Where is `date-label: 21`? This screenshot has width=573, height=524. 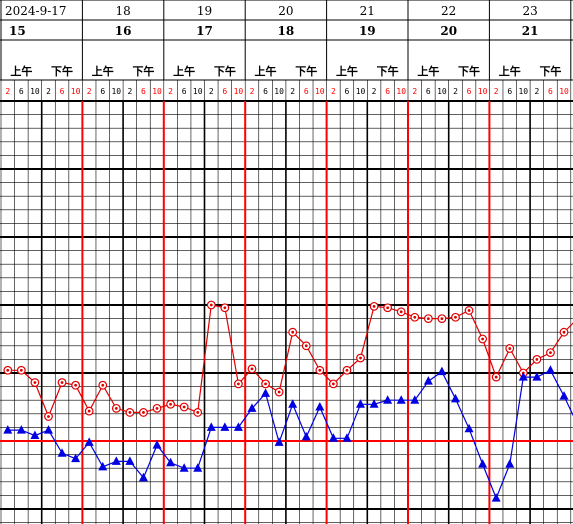
date-label: 21 is located at coordinates (367, 11).